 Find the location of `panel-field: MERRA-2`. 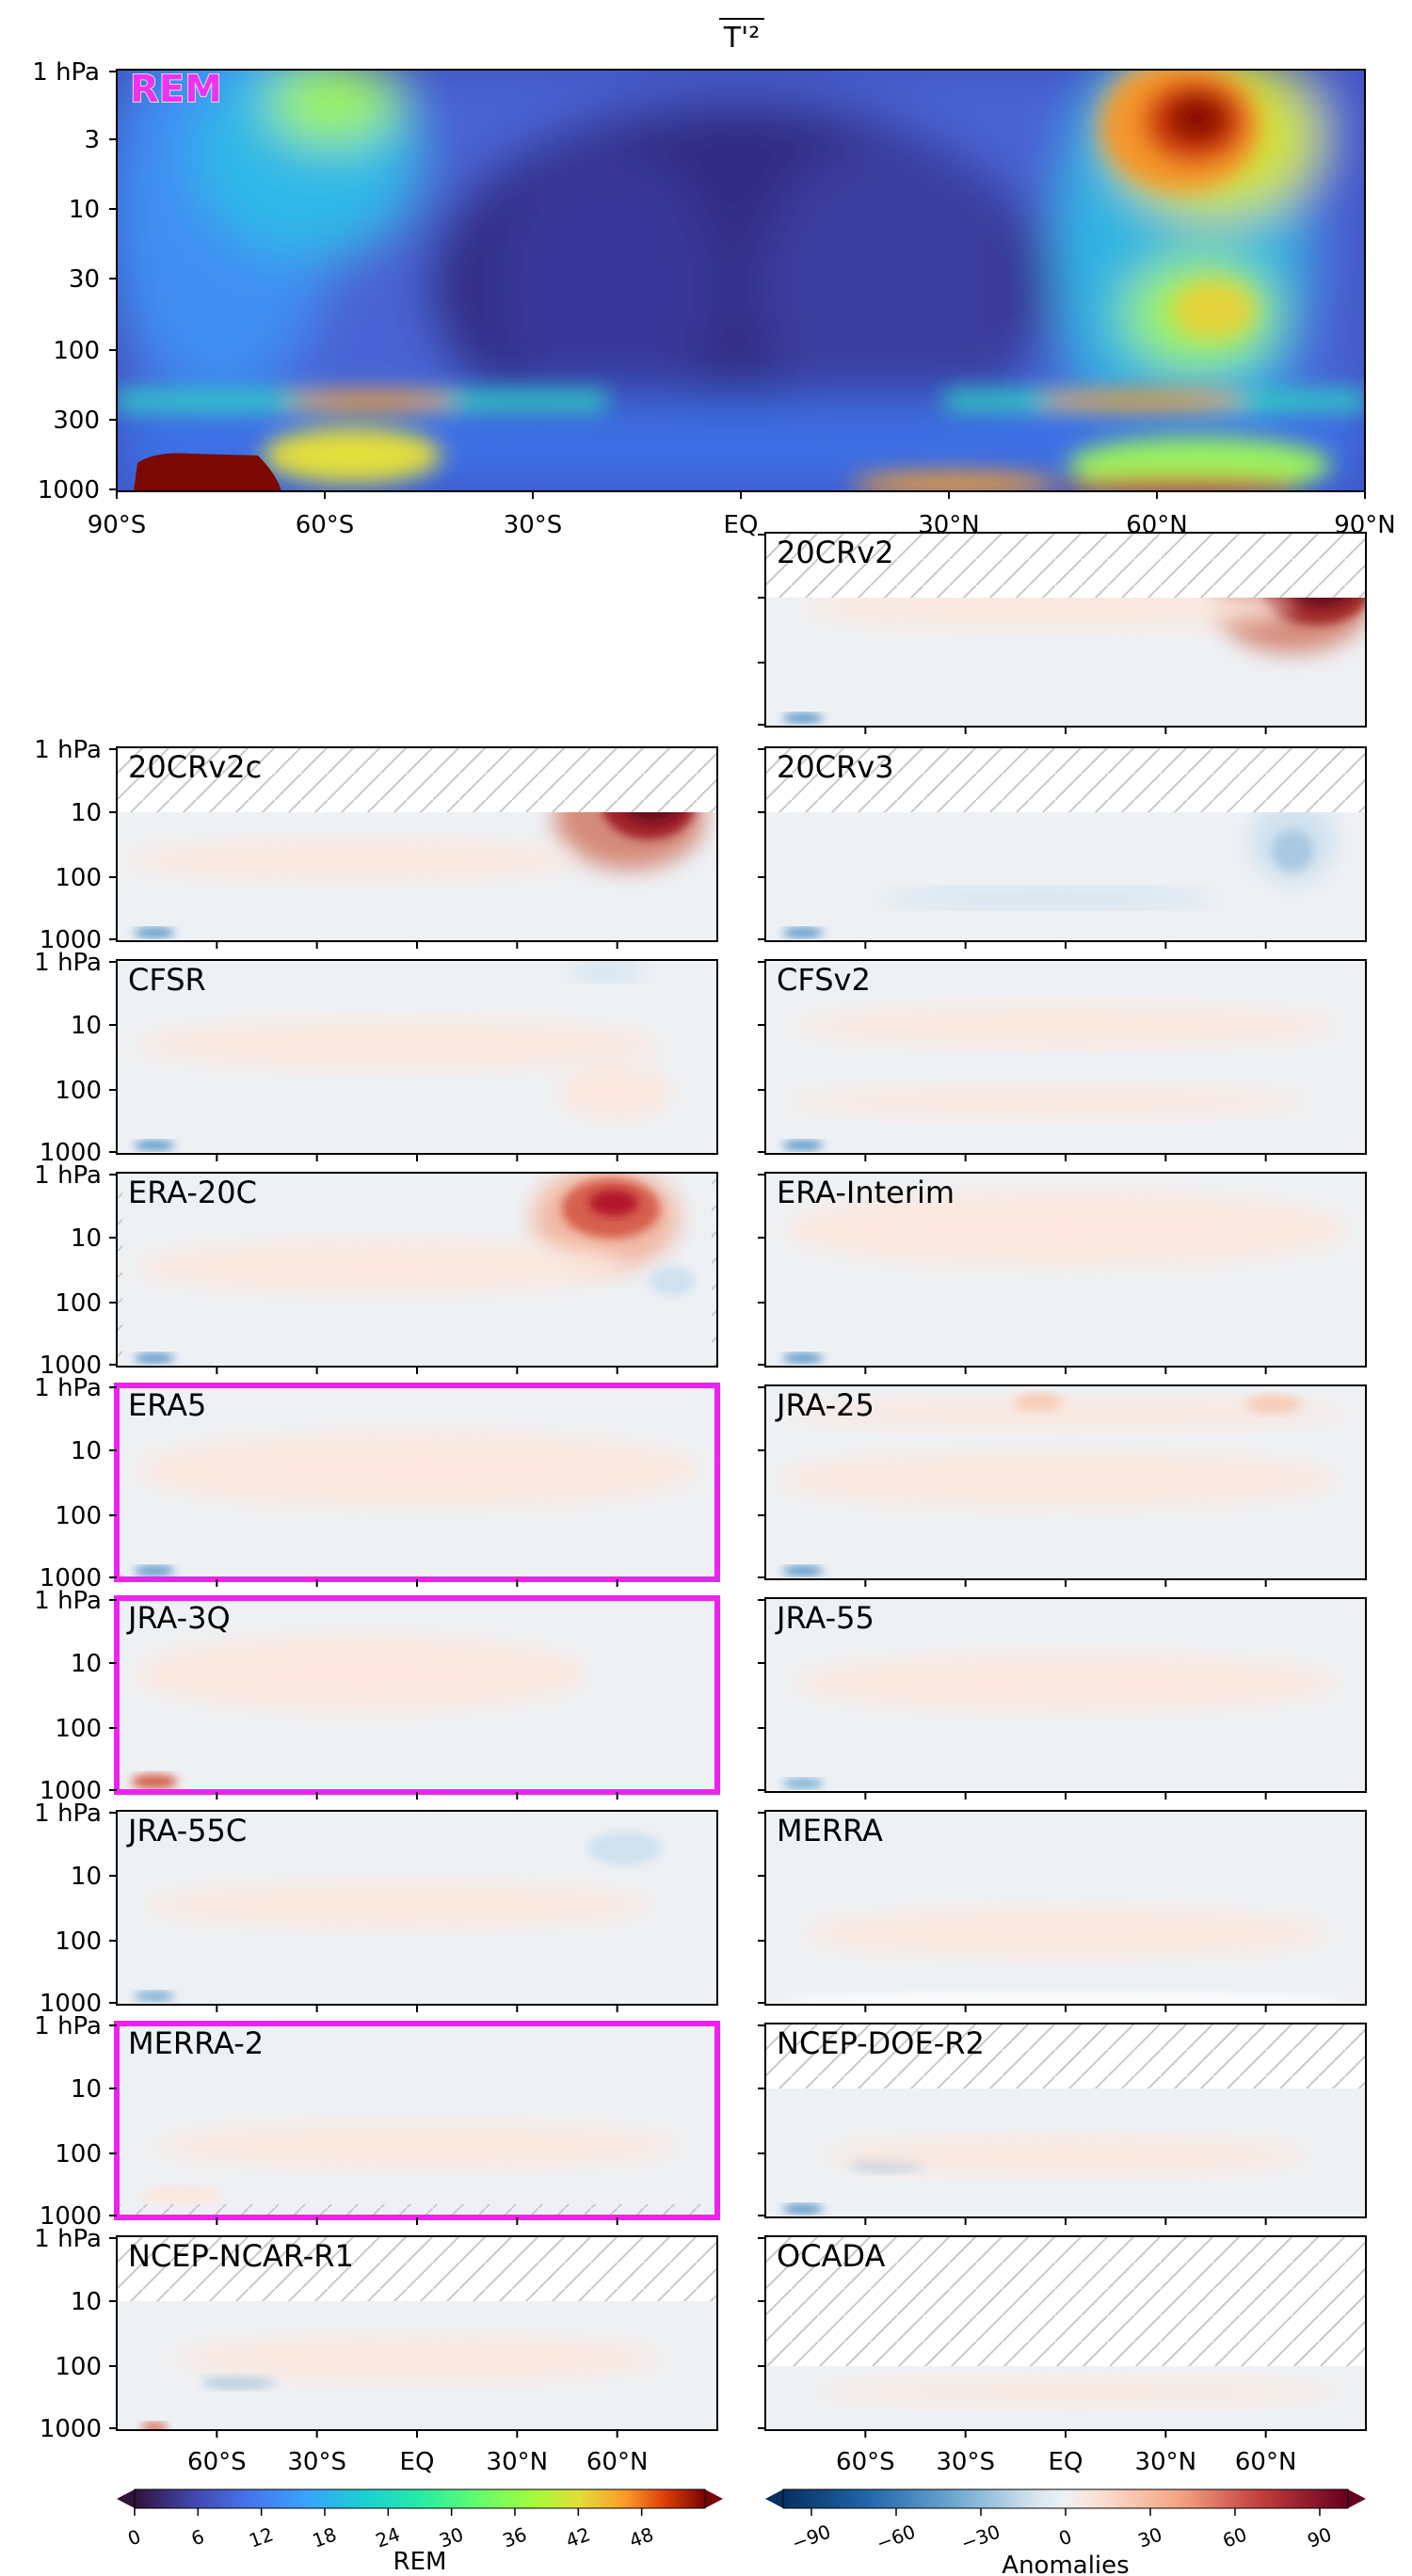

panel-field: MERRA-2 is located at coordinates (417, 2120).